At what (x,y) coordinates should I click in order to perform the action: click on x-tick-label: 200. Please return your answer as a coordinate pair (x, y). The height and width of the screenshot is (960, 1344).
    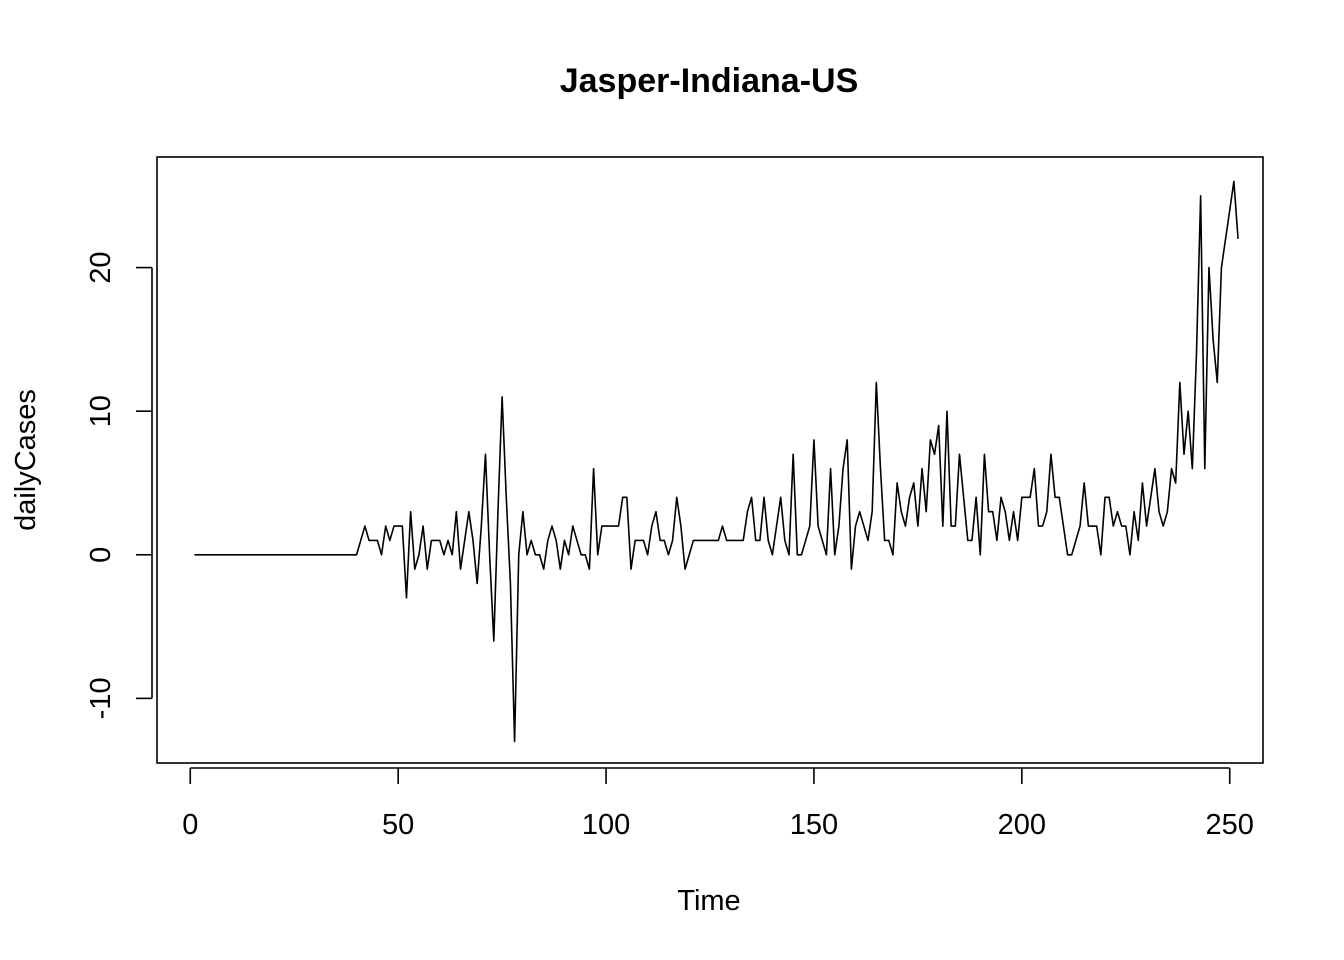
    Looking at the image, I should click on (1022, 825).